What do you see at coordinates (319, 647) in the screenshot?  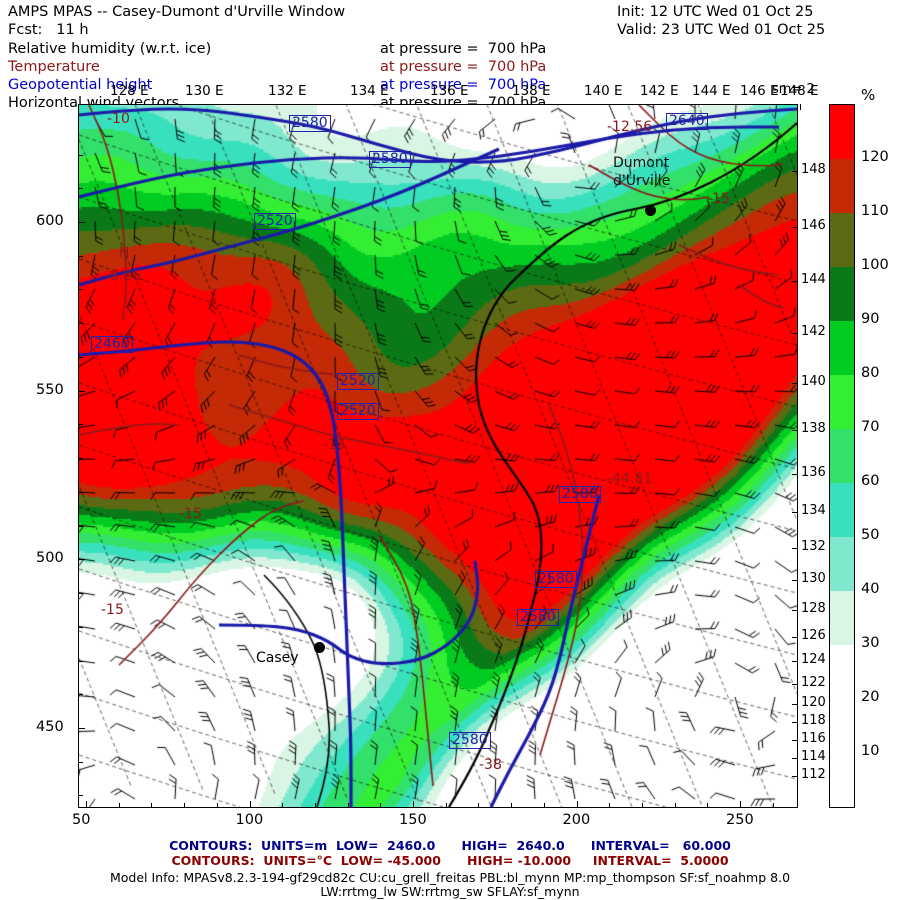 I see `station-marker-casey` at bounding box center [319, 647].